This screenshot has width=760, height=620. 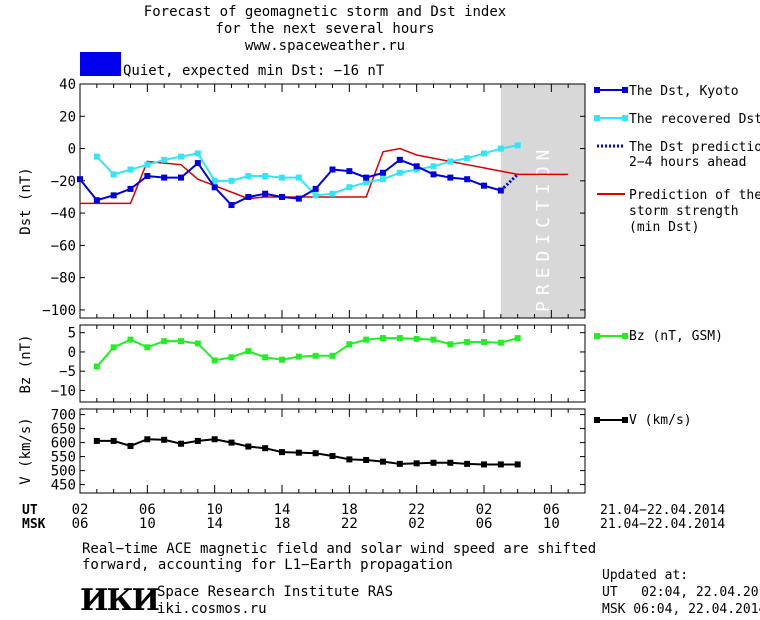 What do you see at coordinates (67, 85) in the screenshot?
I see `y-tick-label: 40` at bounding box center [67, 85].